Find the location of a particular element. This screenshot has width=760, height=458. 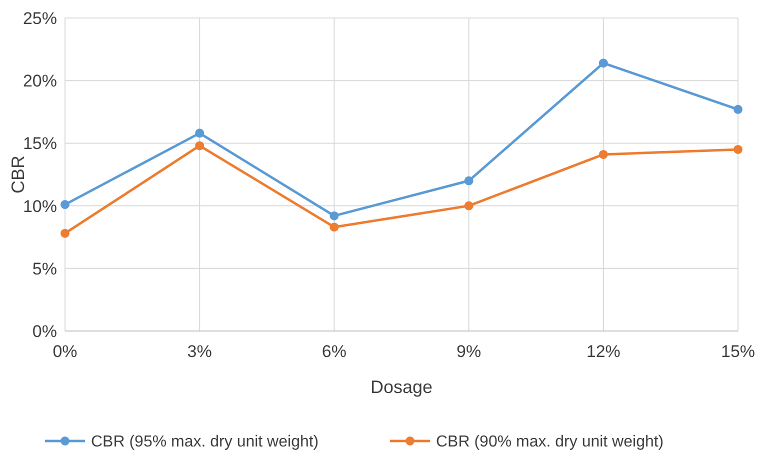

legend-label: CBR (95% max. dry unit weight) is located at coordinates (205, 442).